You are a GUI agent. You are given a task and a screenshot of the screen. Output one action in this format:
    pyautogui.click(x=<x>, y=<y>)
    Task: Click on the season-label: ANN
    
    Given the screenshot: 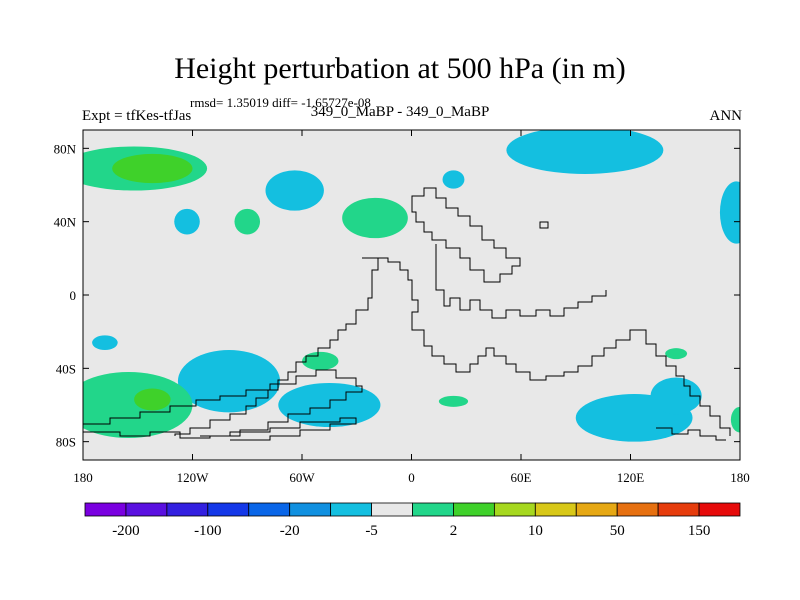 What is the action you would take?
    pyautogui.click(x=726, y=116)
    